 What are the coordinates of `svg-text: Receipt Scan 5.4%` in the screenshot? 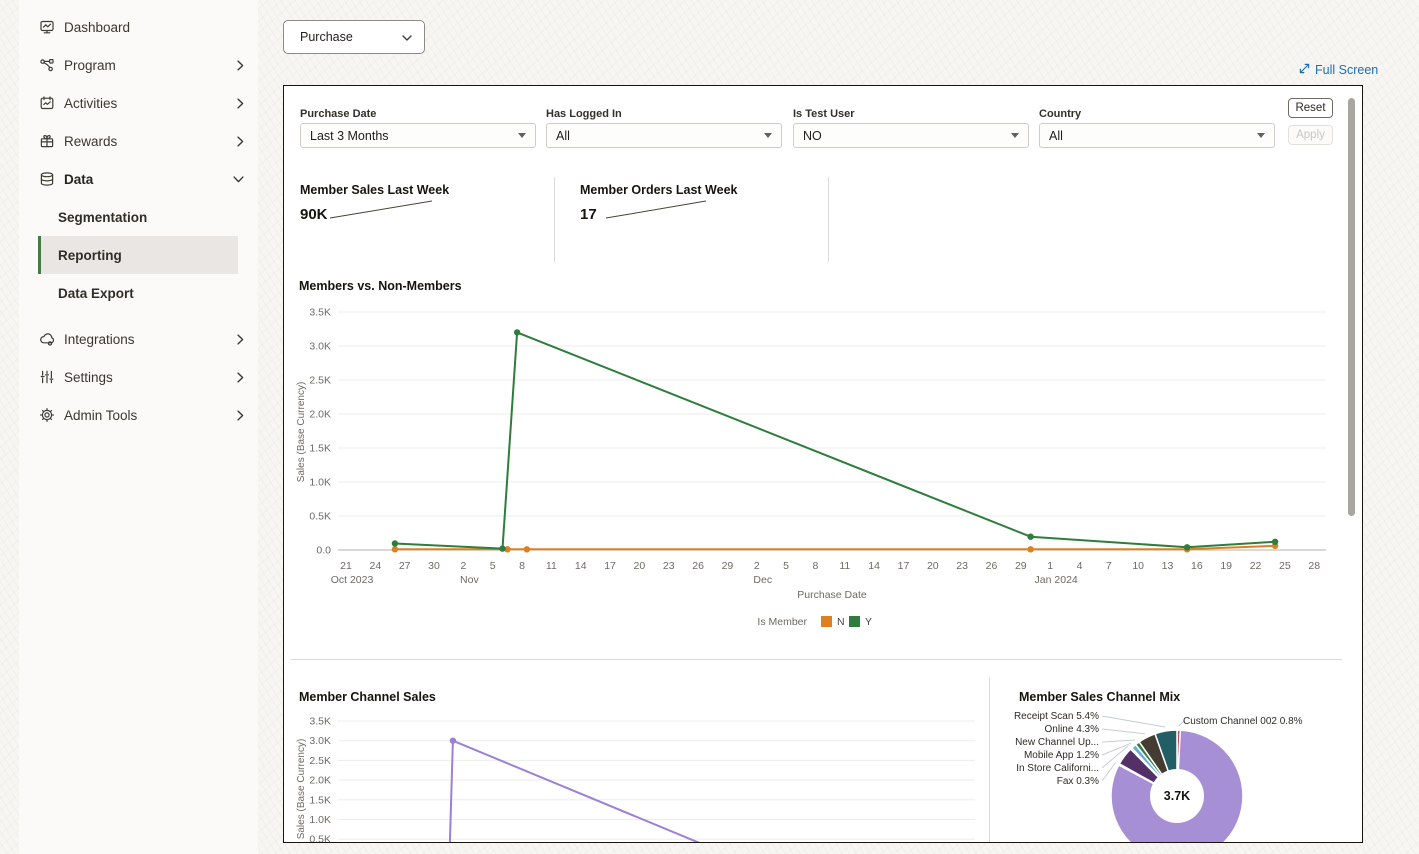 It's located at (1056, 716).